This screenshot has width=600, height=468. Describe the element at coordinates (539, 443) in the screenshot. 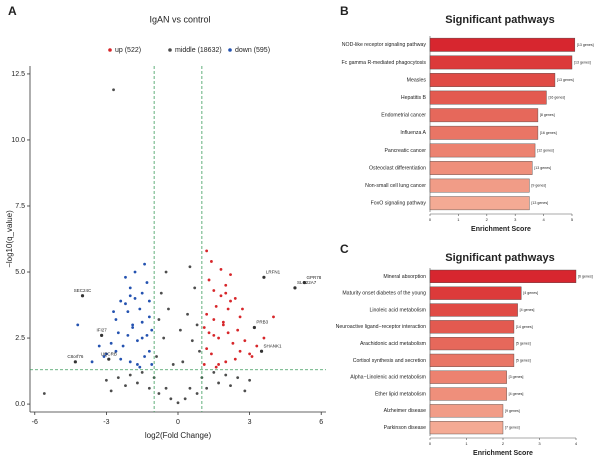

I see `x-tick-label: 3` at that location.